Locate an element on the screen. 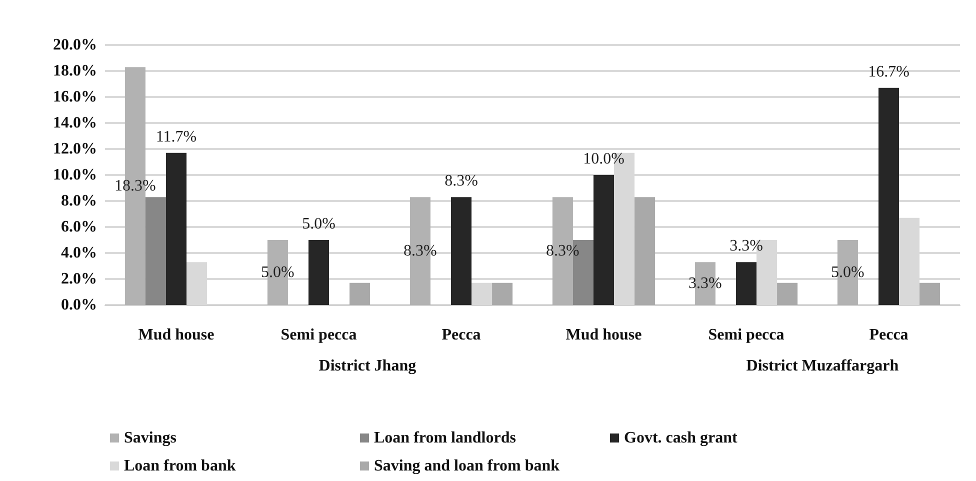 The width and height of the screenshot is (976, 481). y-tick-label: 6.0% is located at coordinates (79, 227).